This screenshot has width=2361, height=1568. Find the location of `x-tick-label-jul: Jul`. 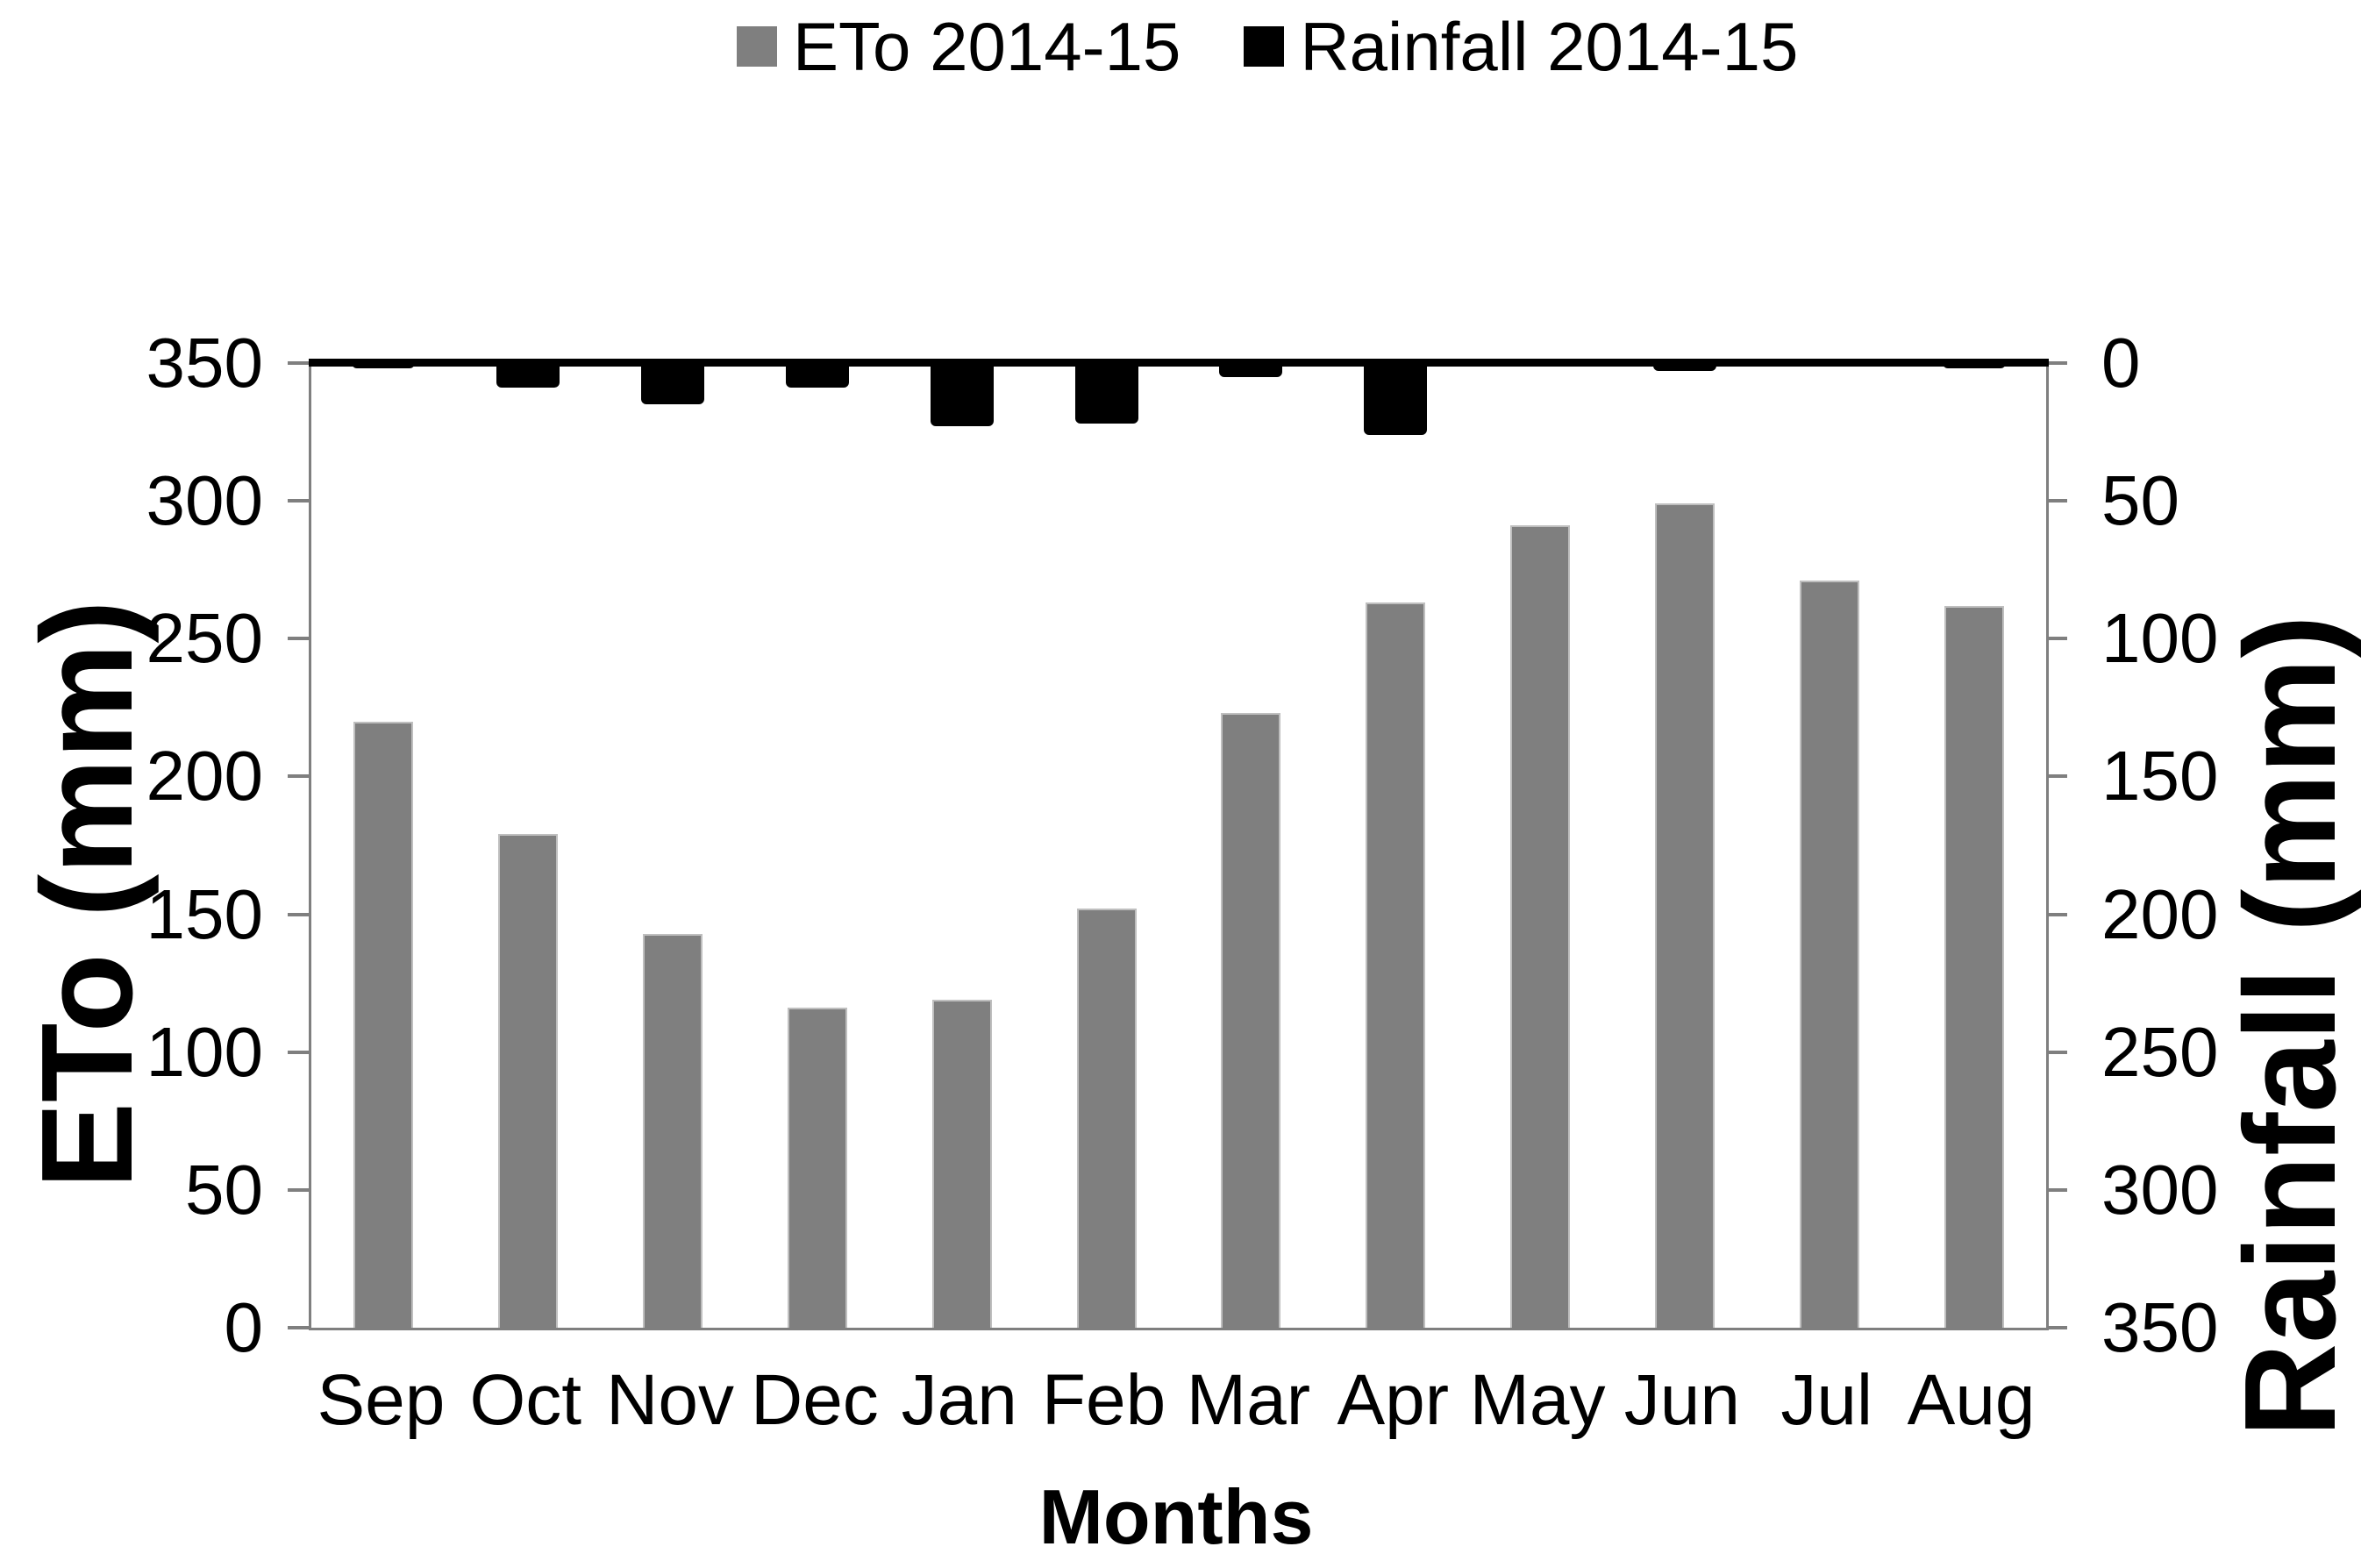

x-tick-label-jul: Jul is located at coordinates (1826, 1400).